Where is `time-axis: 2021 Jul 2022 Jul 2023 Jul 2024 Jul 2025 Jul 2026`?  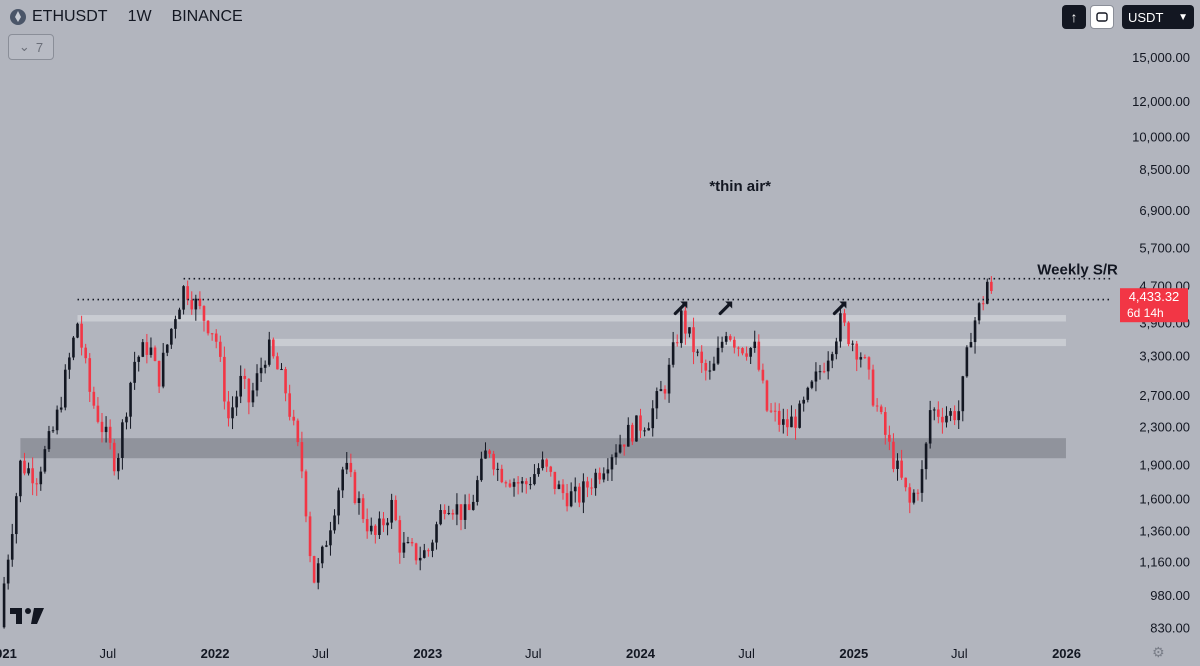
time-axis: 2021 Jul 2022 Jul 2023 Jul 2024 Jul 2025 Jul 2026 is located at coordinates (540, 653).